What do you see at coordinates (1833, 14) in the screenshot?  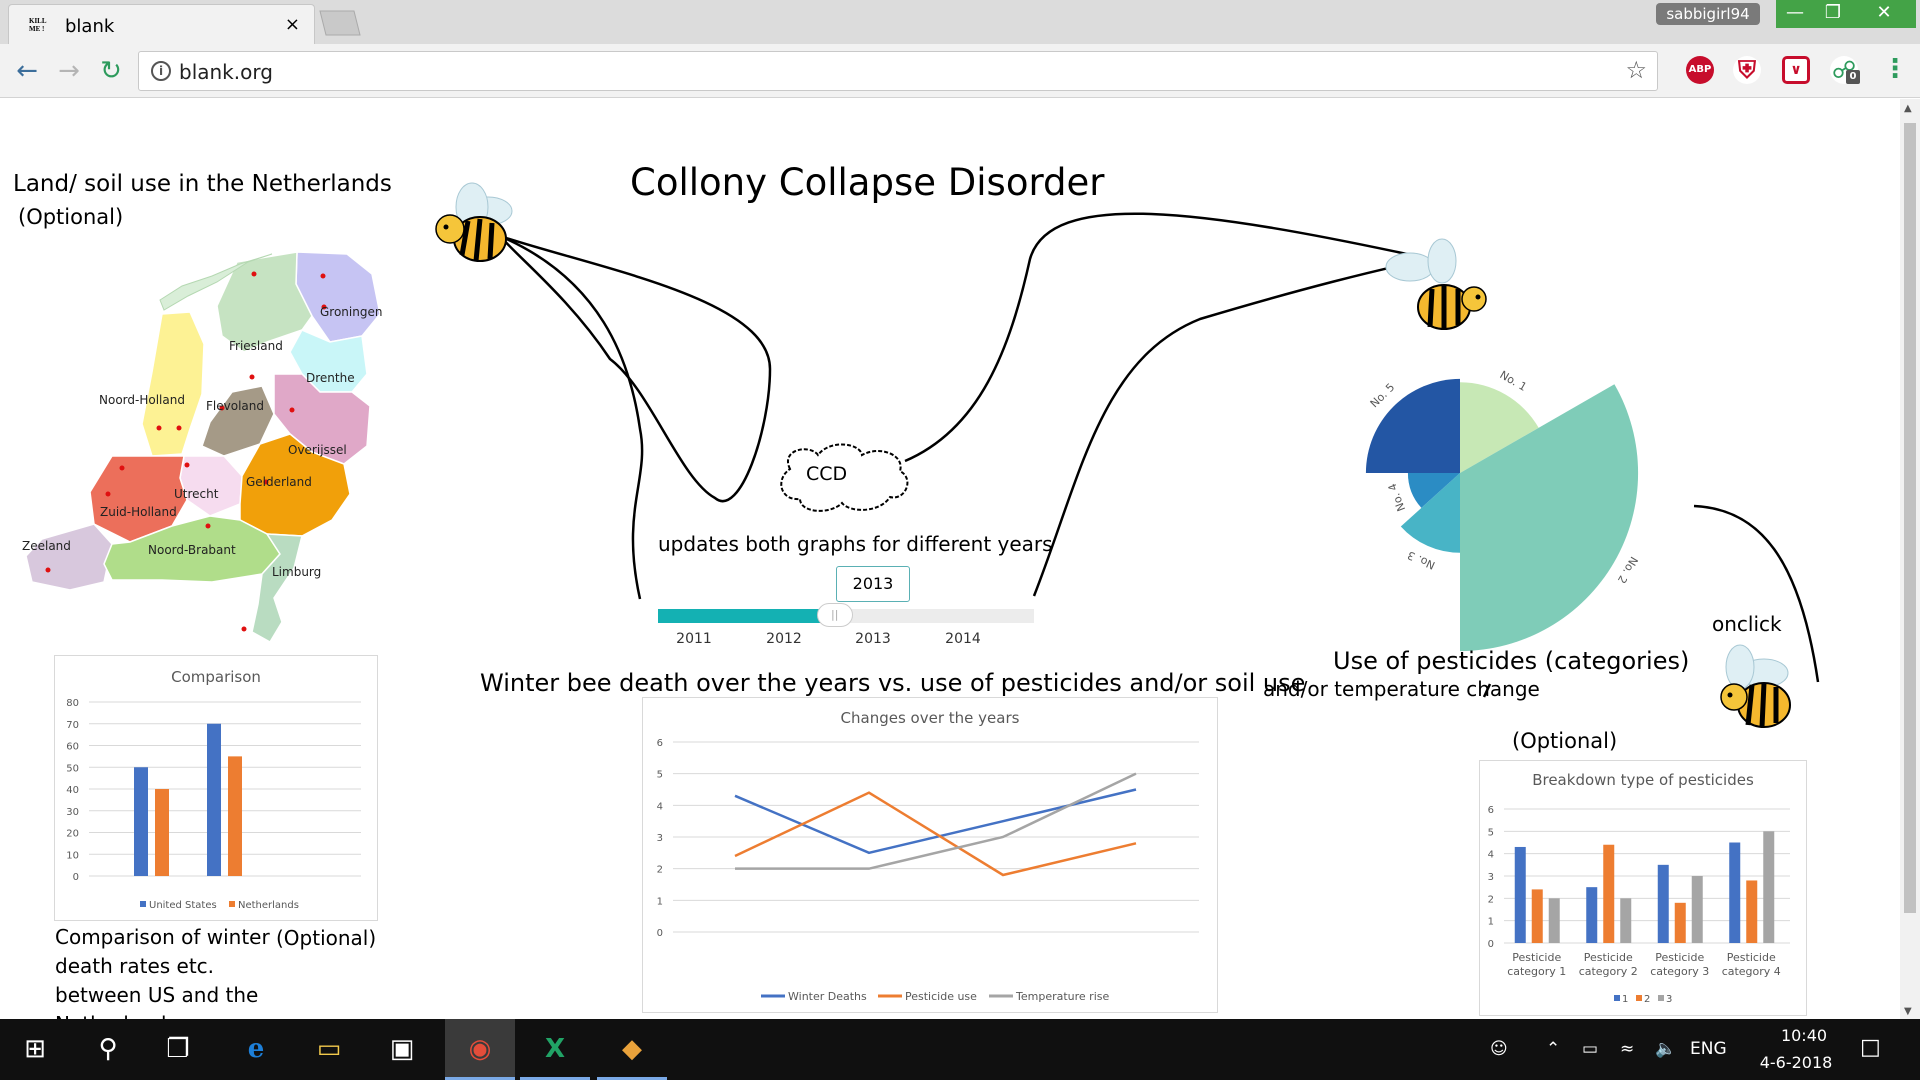 I see `window-maximize-button: ❐` at bounding box center [1833, 14].